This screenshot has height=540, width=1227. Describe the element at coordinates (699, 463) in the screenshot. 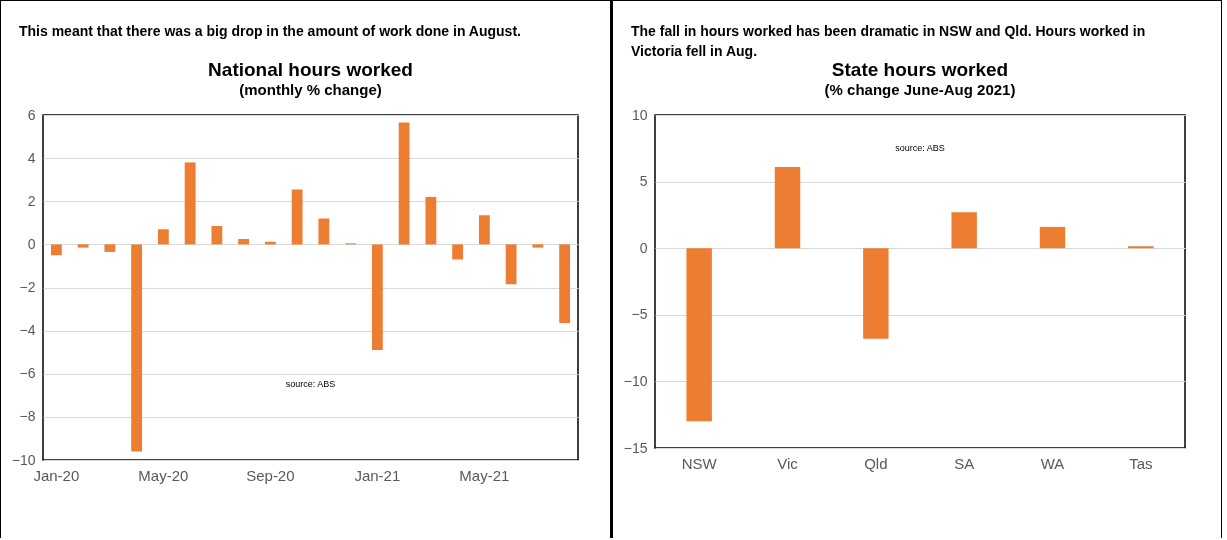

I see `x-tick-label: NSW` at that location.